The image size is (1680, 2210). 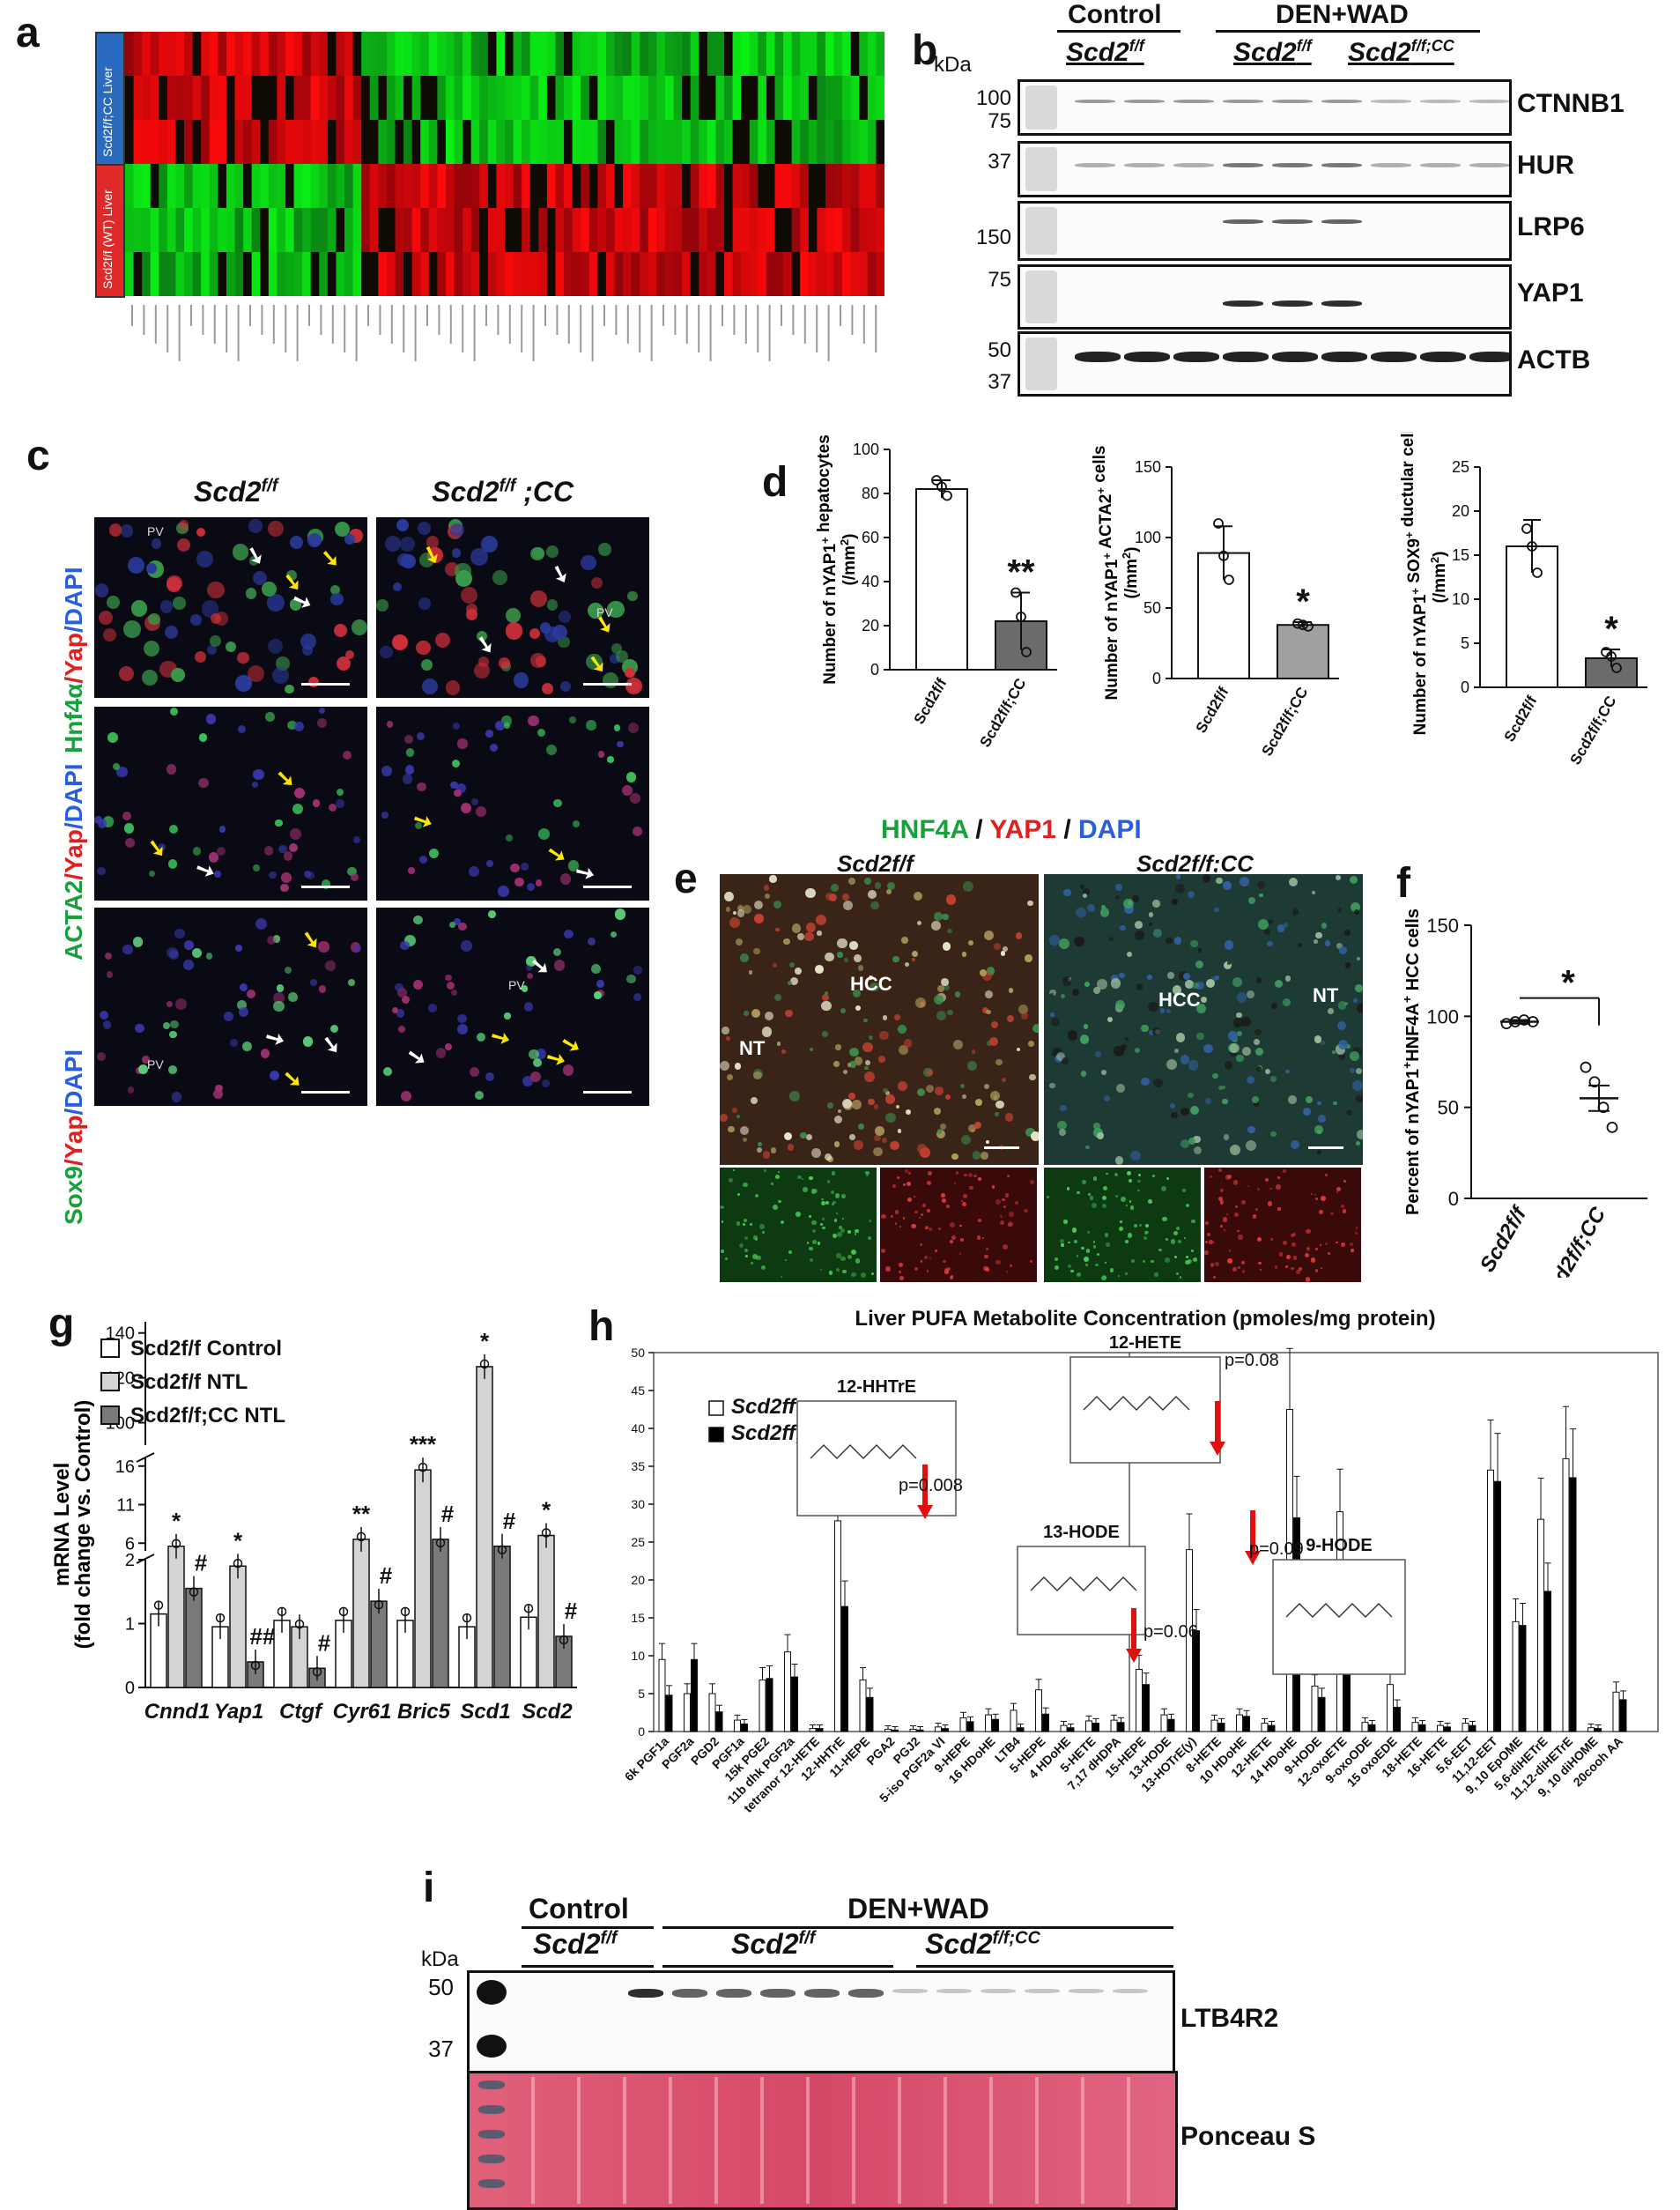 What do you see at coordinates (638, 1580) in the screenshot?
I see `y-tick-label: 20` at bounding box center [638, 1580].